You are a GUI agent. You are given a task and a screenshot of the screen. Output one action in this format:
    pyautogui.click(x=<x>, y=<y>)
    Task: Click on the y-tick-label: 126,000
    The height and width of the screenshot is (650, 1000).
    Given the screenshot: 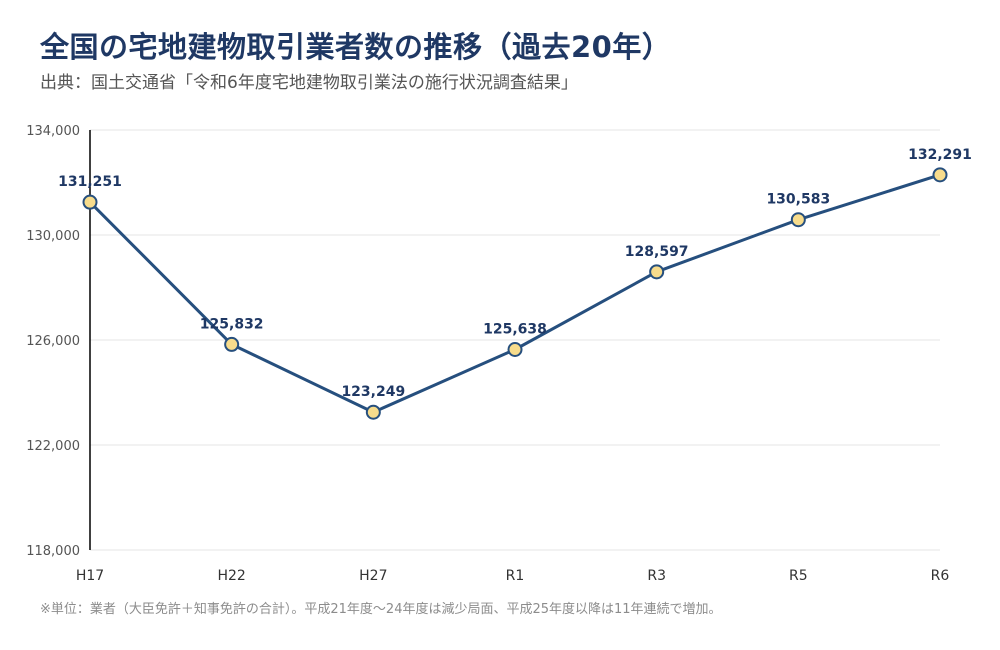 What is the action you would take?
    pyautogui.click(x=53, y=341)
    